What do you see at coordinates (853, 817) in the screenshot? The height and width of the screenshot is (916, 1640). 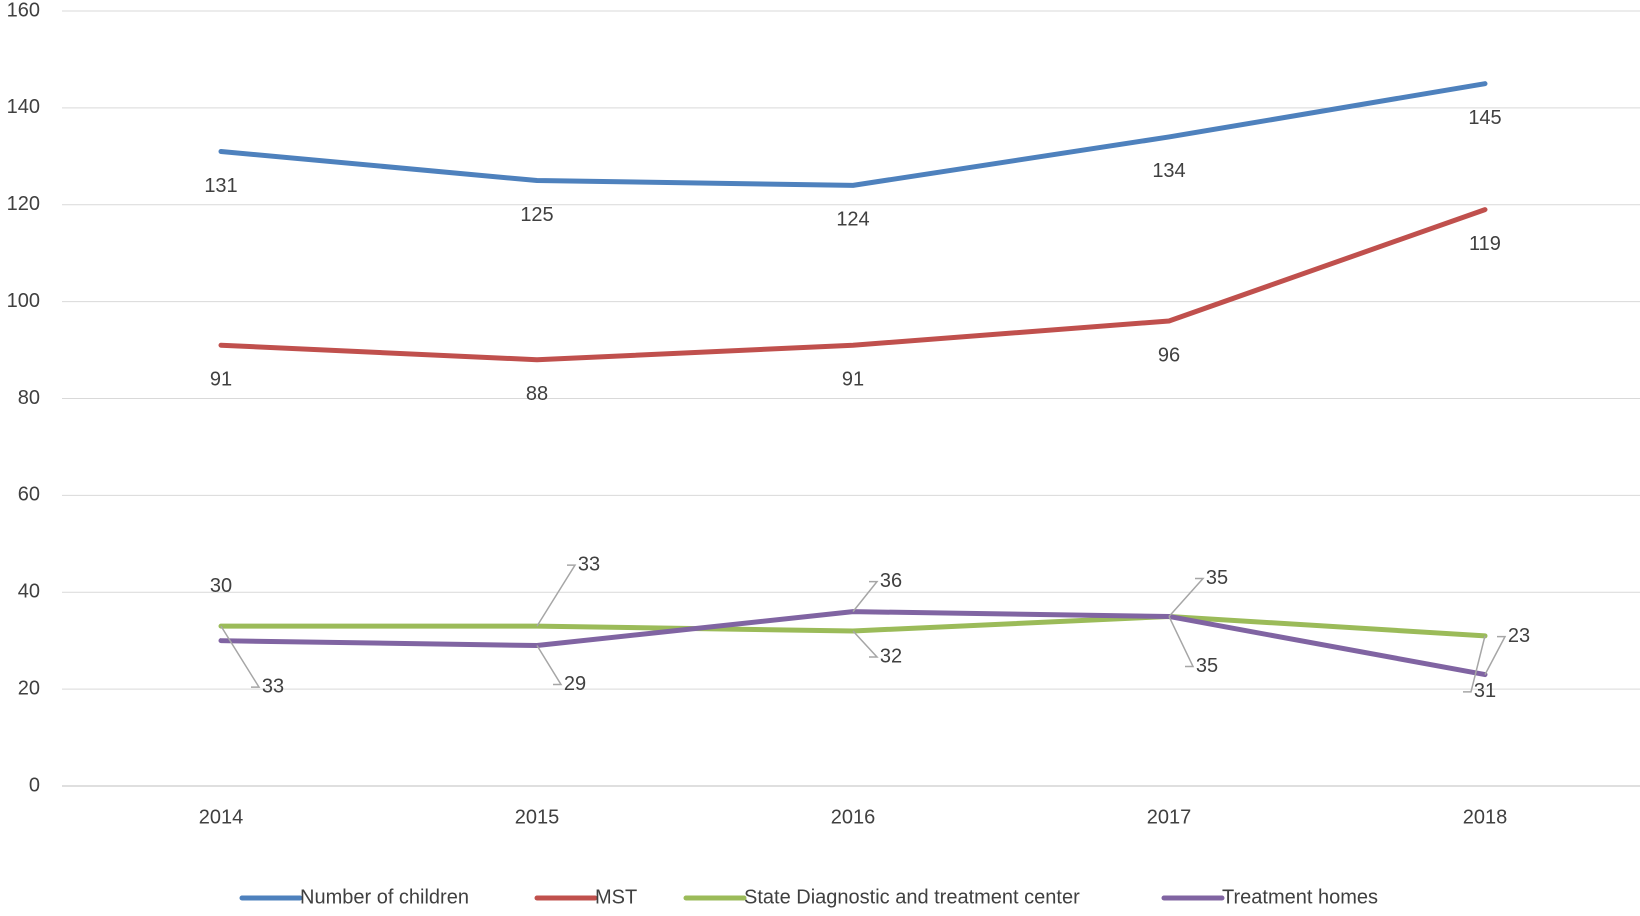 I see `x-tick-label: 2016` at bounding box center [853, 817].